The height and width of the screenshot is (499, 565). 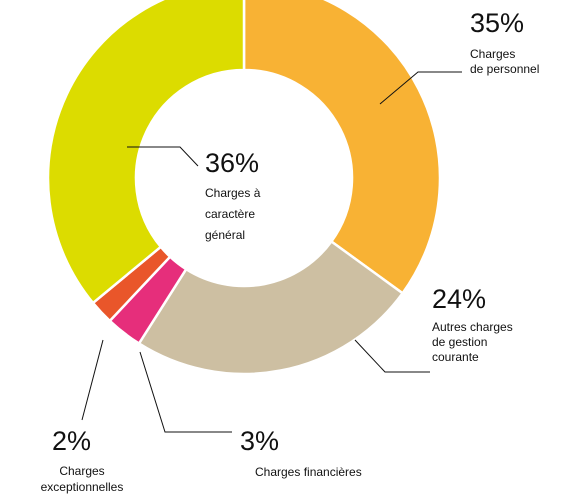 I want to click on slice-label-line: général, so click(x=225, y=235).